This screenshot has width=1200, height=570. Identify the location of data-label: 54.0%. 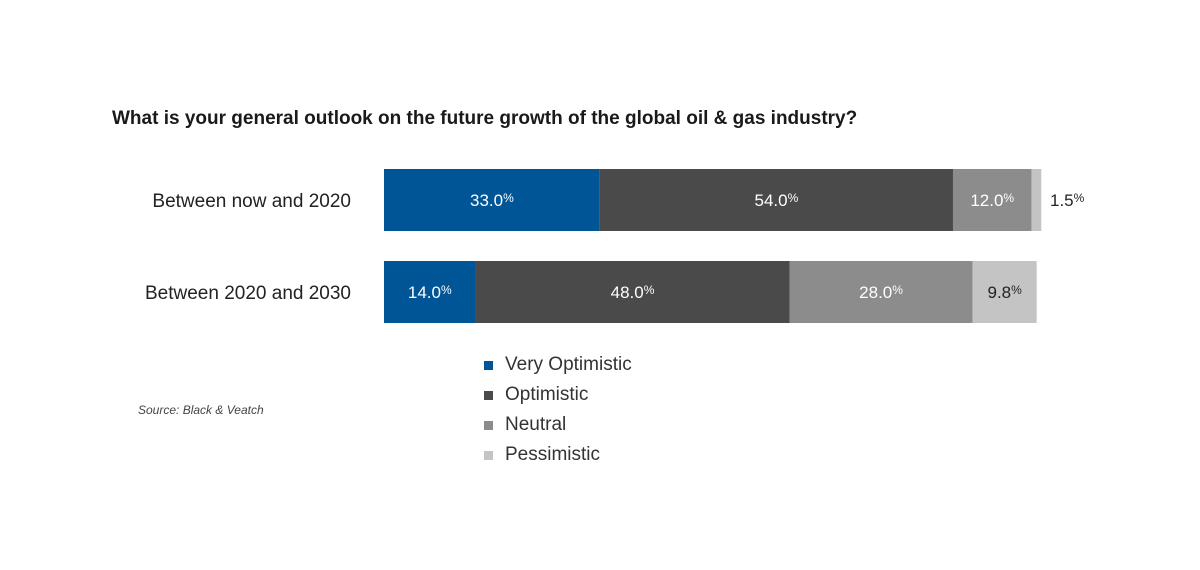
(777, 200).